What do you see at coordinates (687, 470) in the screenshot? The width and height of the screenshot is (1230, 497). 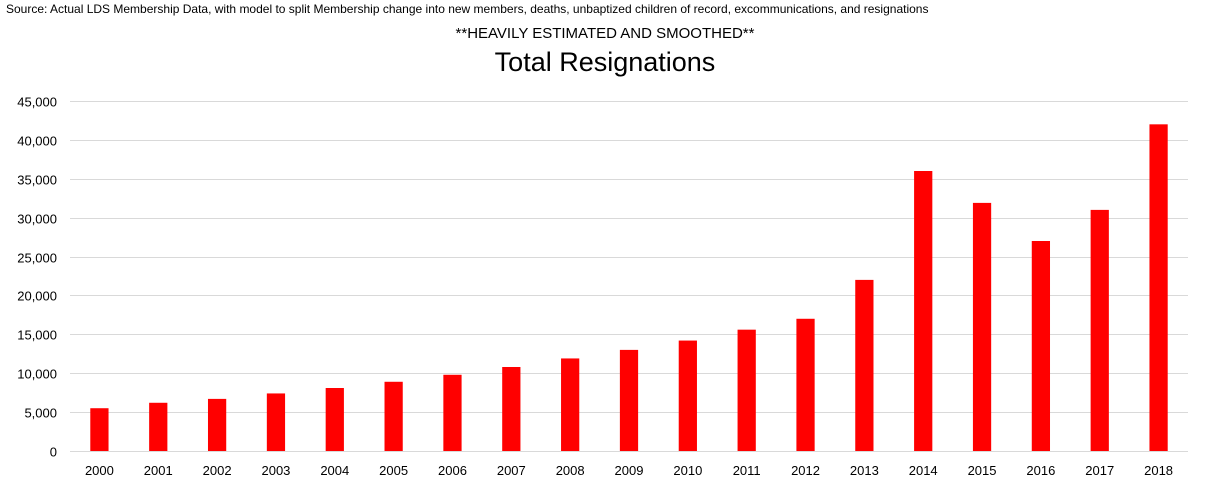 I see `x-tick-label: 2010` at bounding box center [687, 470].